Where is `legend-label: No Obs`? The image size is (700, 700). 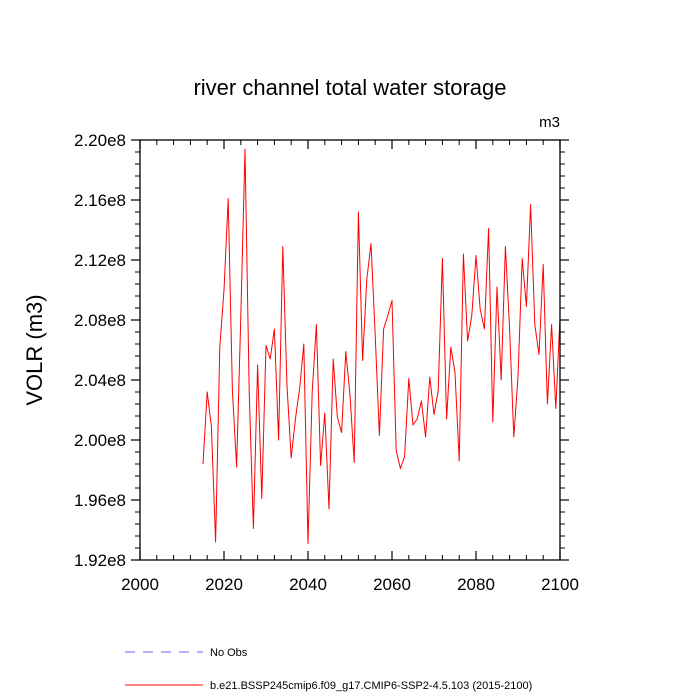 legend-label: No Obs is located at coordinates (229, 653).